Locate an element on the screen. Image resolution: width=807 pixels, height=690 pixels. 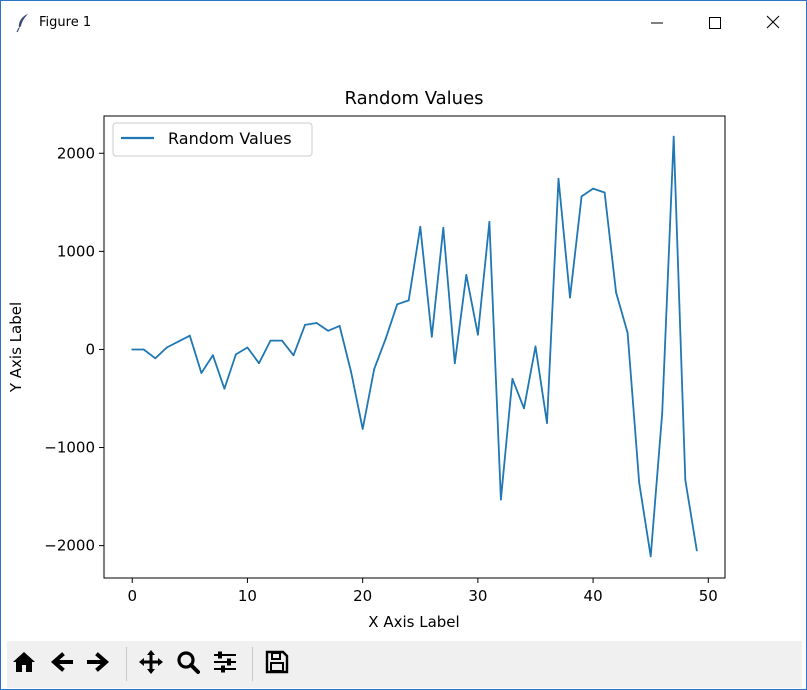
home-button is located at coordinates (24, 664).